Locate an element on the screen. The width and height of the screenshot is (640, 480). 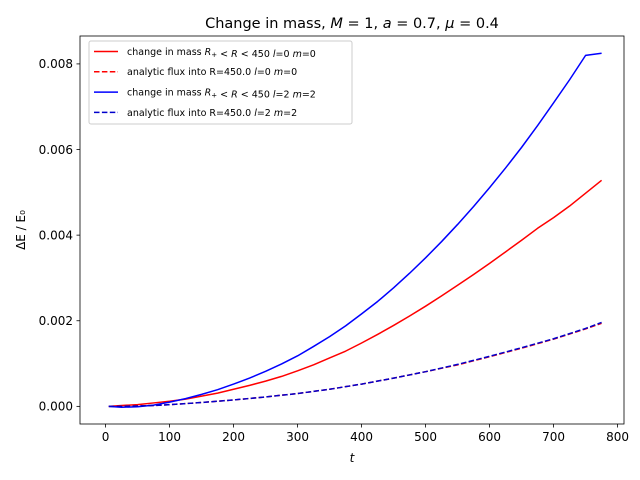
y-axis-label: ΔE / E₀ is located at coordinates (21, 230).